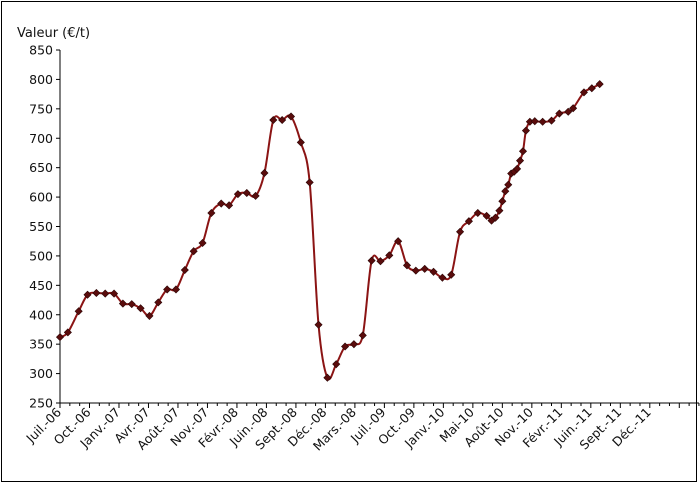  Describe the element at coordinates (41, 373) in the screenshot. I see `y-tick-label: 300` at that location.